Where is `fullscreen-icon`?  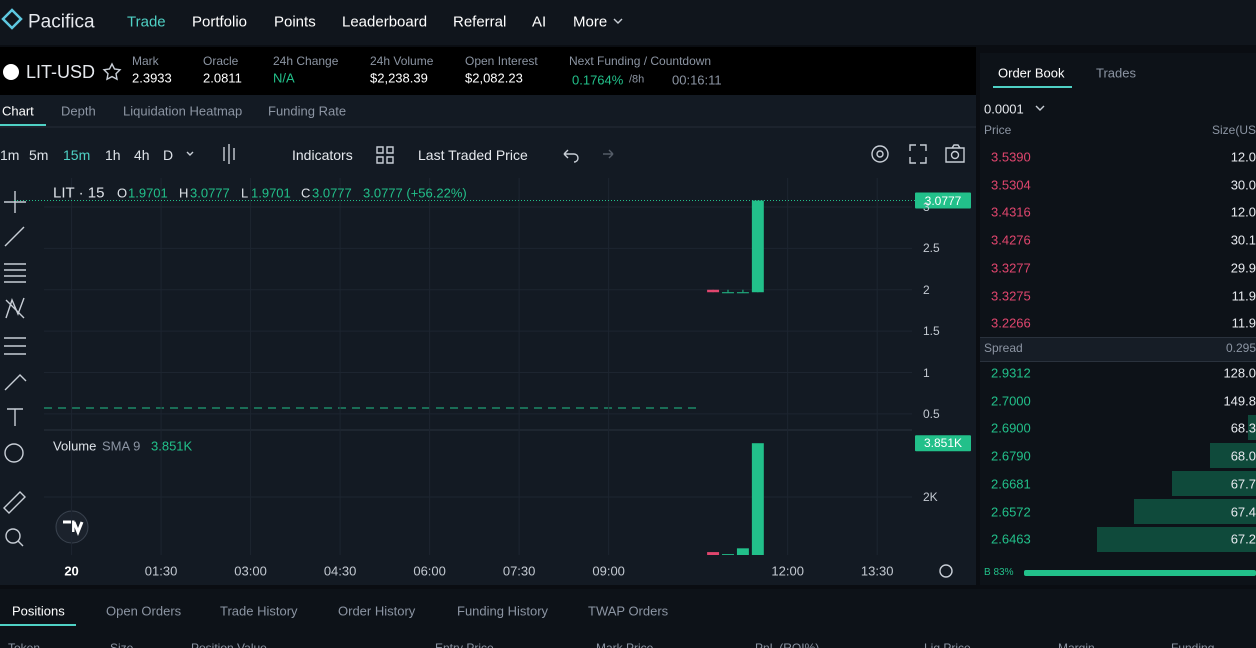 fullscreen-icon is located at coordinates (918, 154).